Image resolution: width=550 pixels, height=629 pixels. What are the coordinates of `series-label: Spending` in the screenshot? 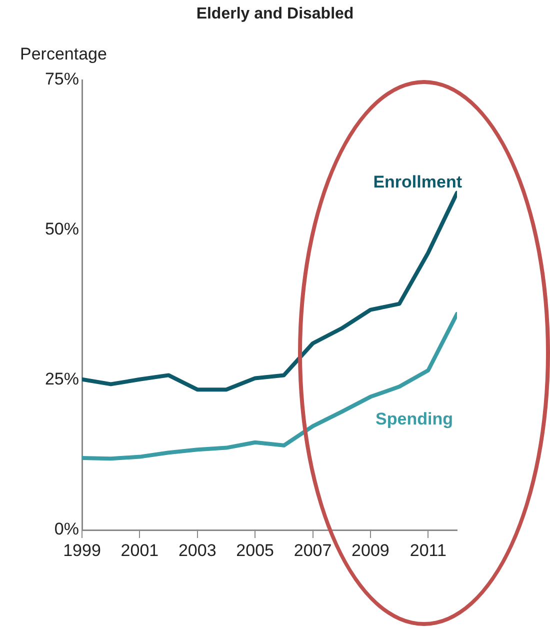 It's located at (414, 419).